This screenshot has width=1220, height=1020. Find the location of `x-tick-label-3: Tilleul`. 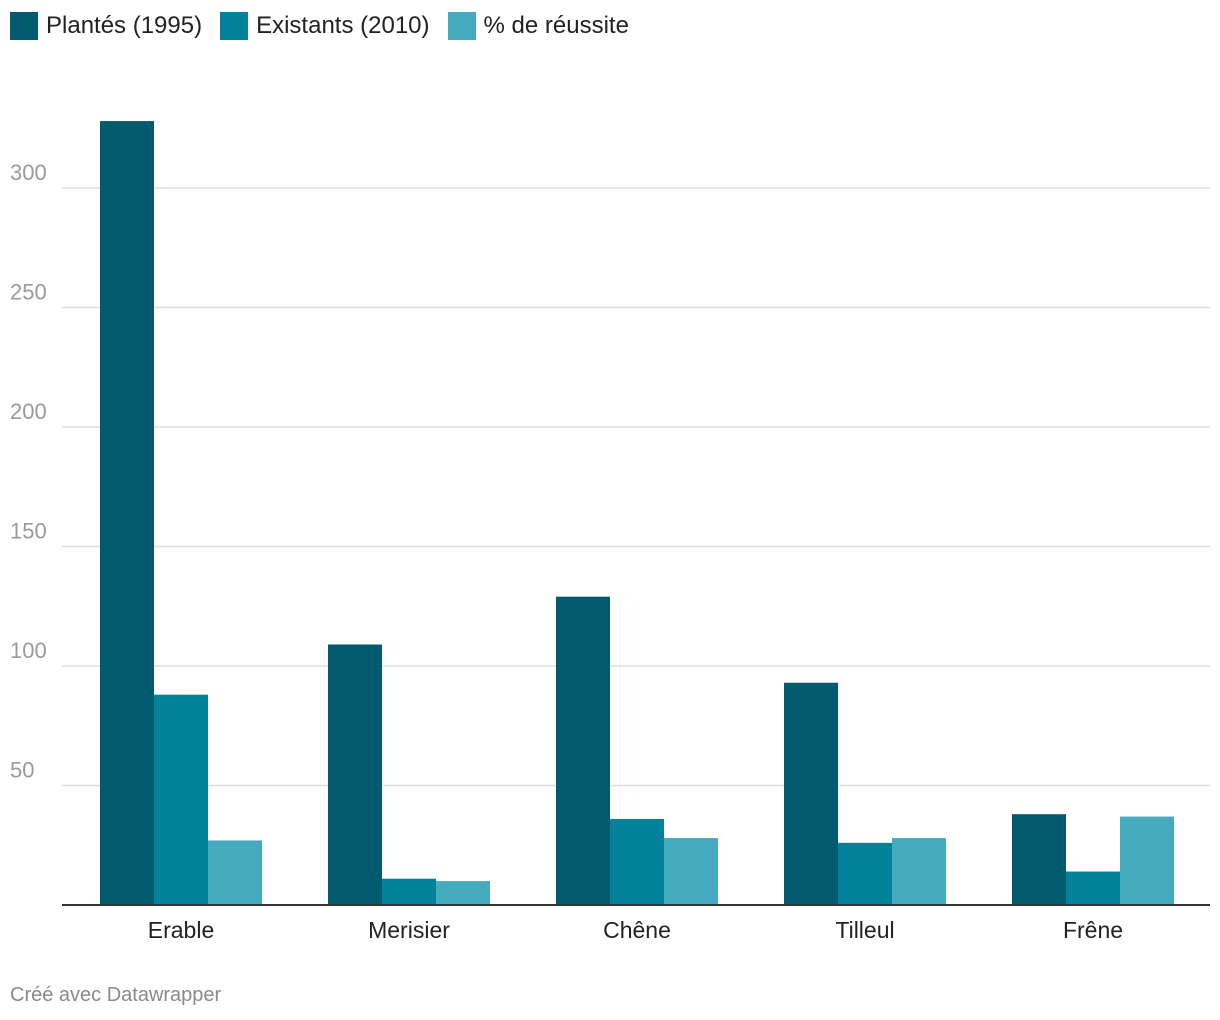

x-tick-label-3: Tilleul is located at coordinates (864, 930).